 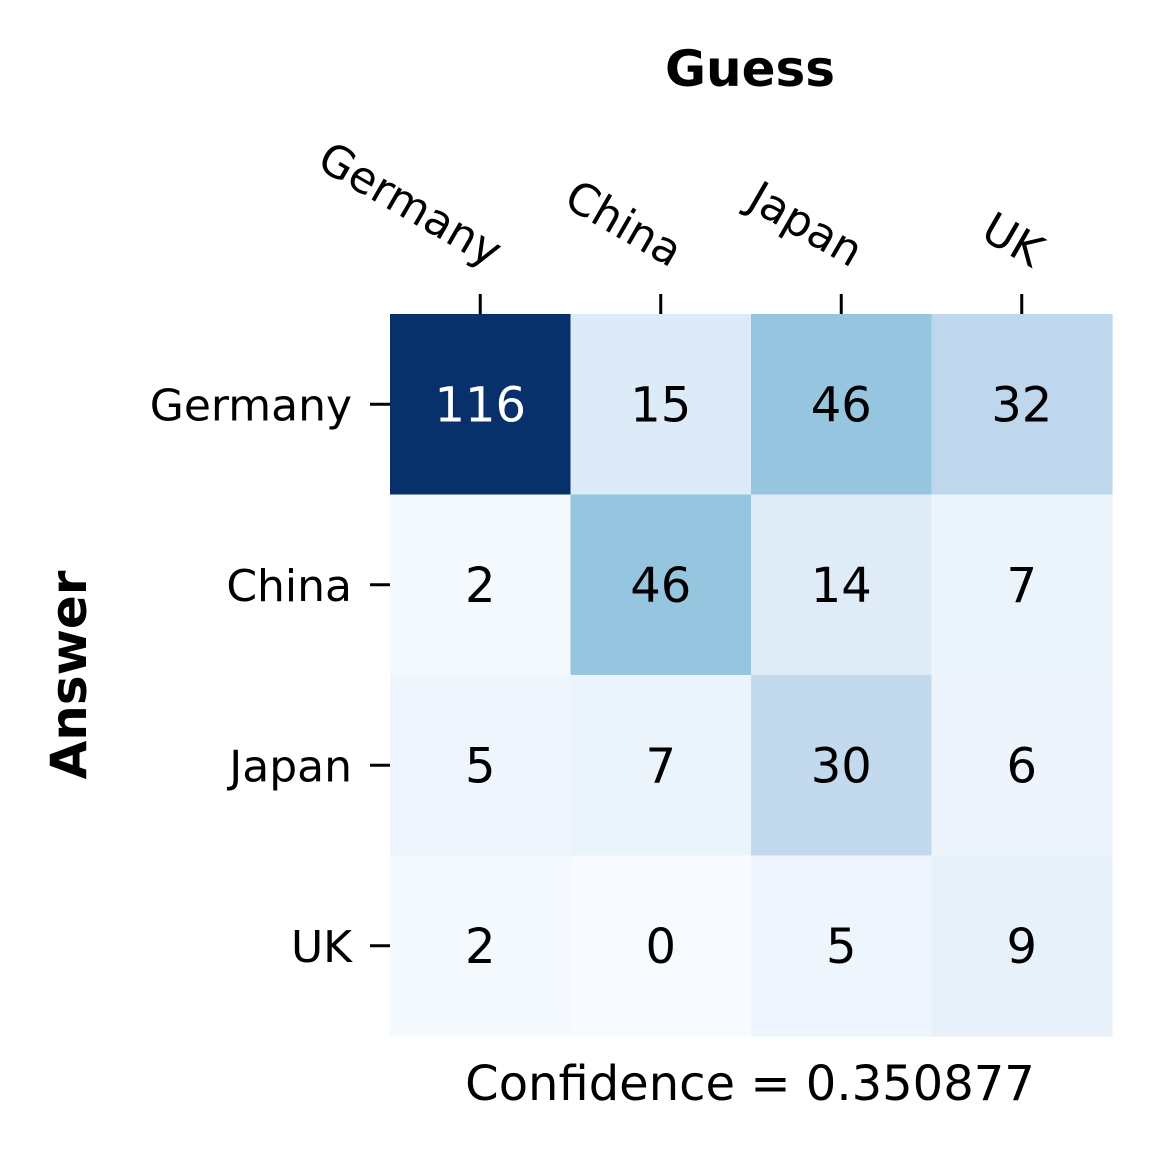 I want to click on y-tick-label: Japan, so click(x=289, y=766).